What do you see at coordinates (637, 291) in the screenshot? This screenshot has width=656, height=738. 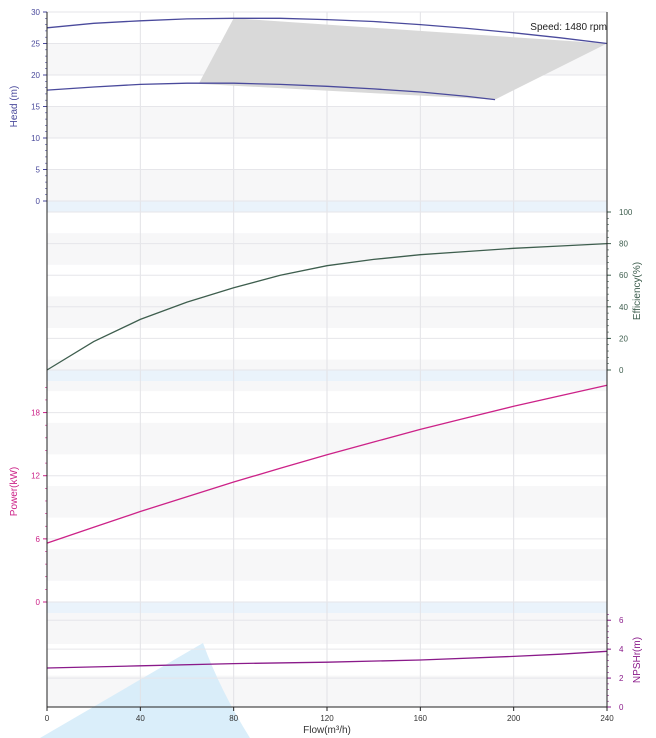 I see `efficiency-axis-title: Efficiency(%)` at bounding box center [637, 291].